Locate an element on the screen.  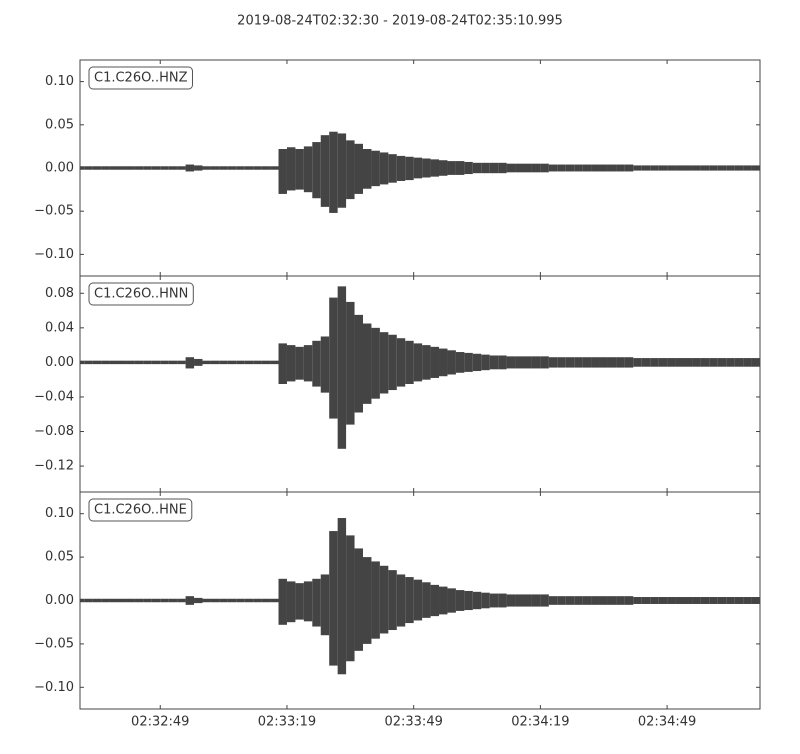
x-tick-label: 02:33:49 is located at coordinates (413, 722).